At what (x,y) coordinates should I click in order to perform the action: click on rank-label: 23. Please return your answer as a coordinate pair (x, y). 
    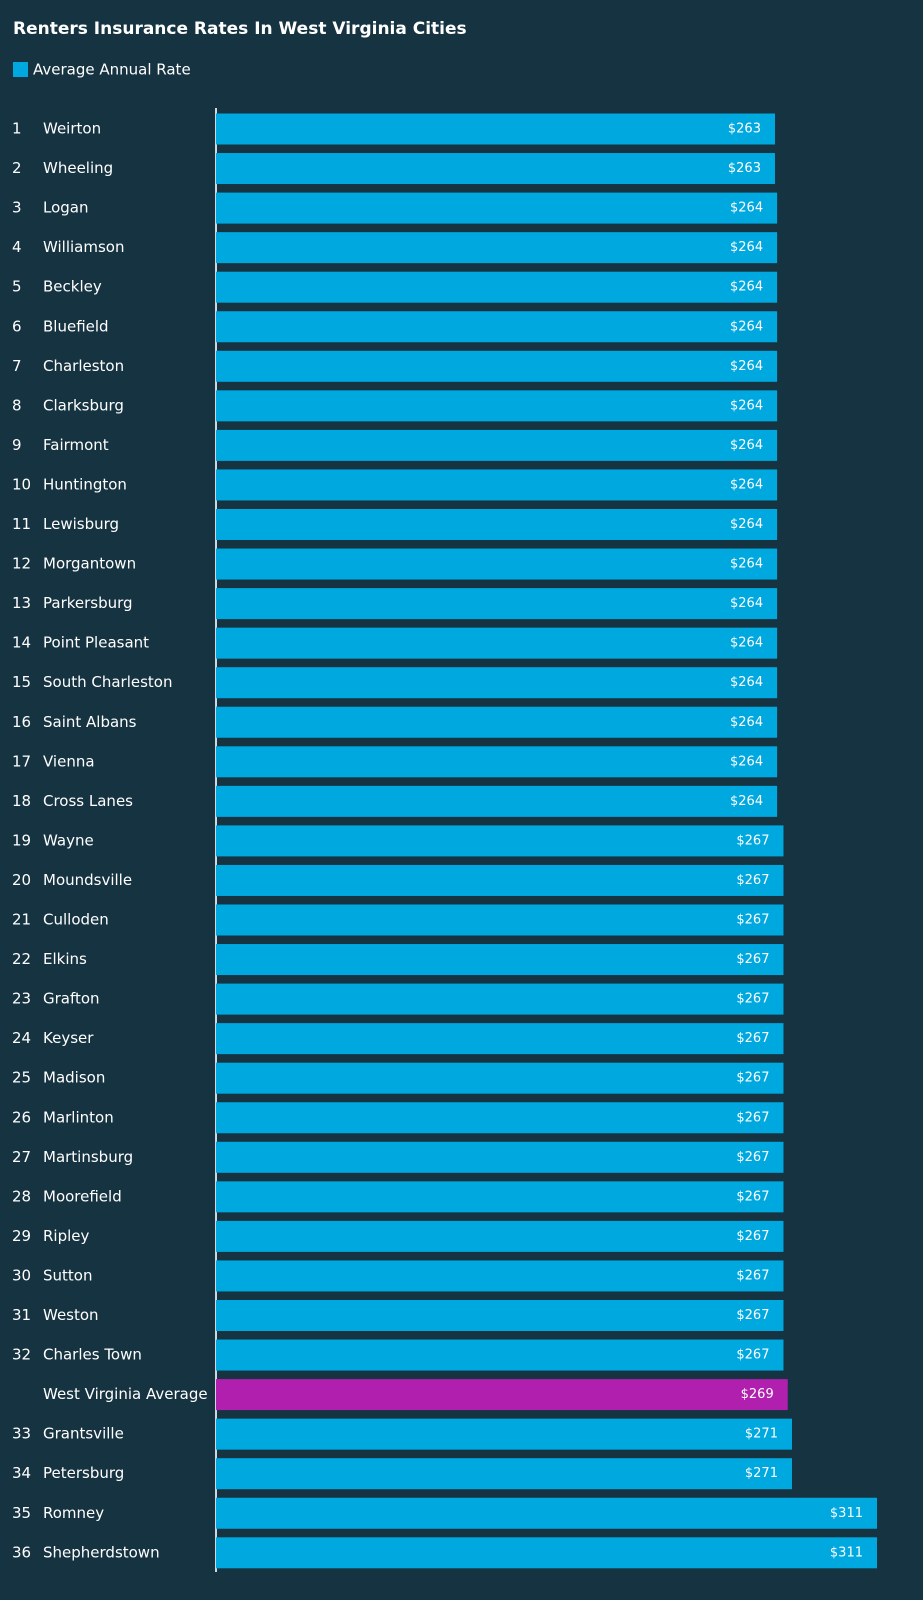
    Looking at the image, I should click on (21, 999).